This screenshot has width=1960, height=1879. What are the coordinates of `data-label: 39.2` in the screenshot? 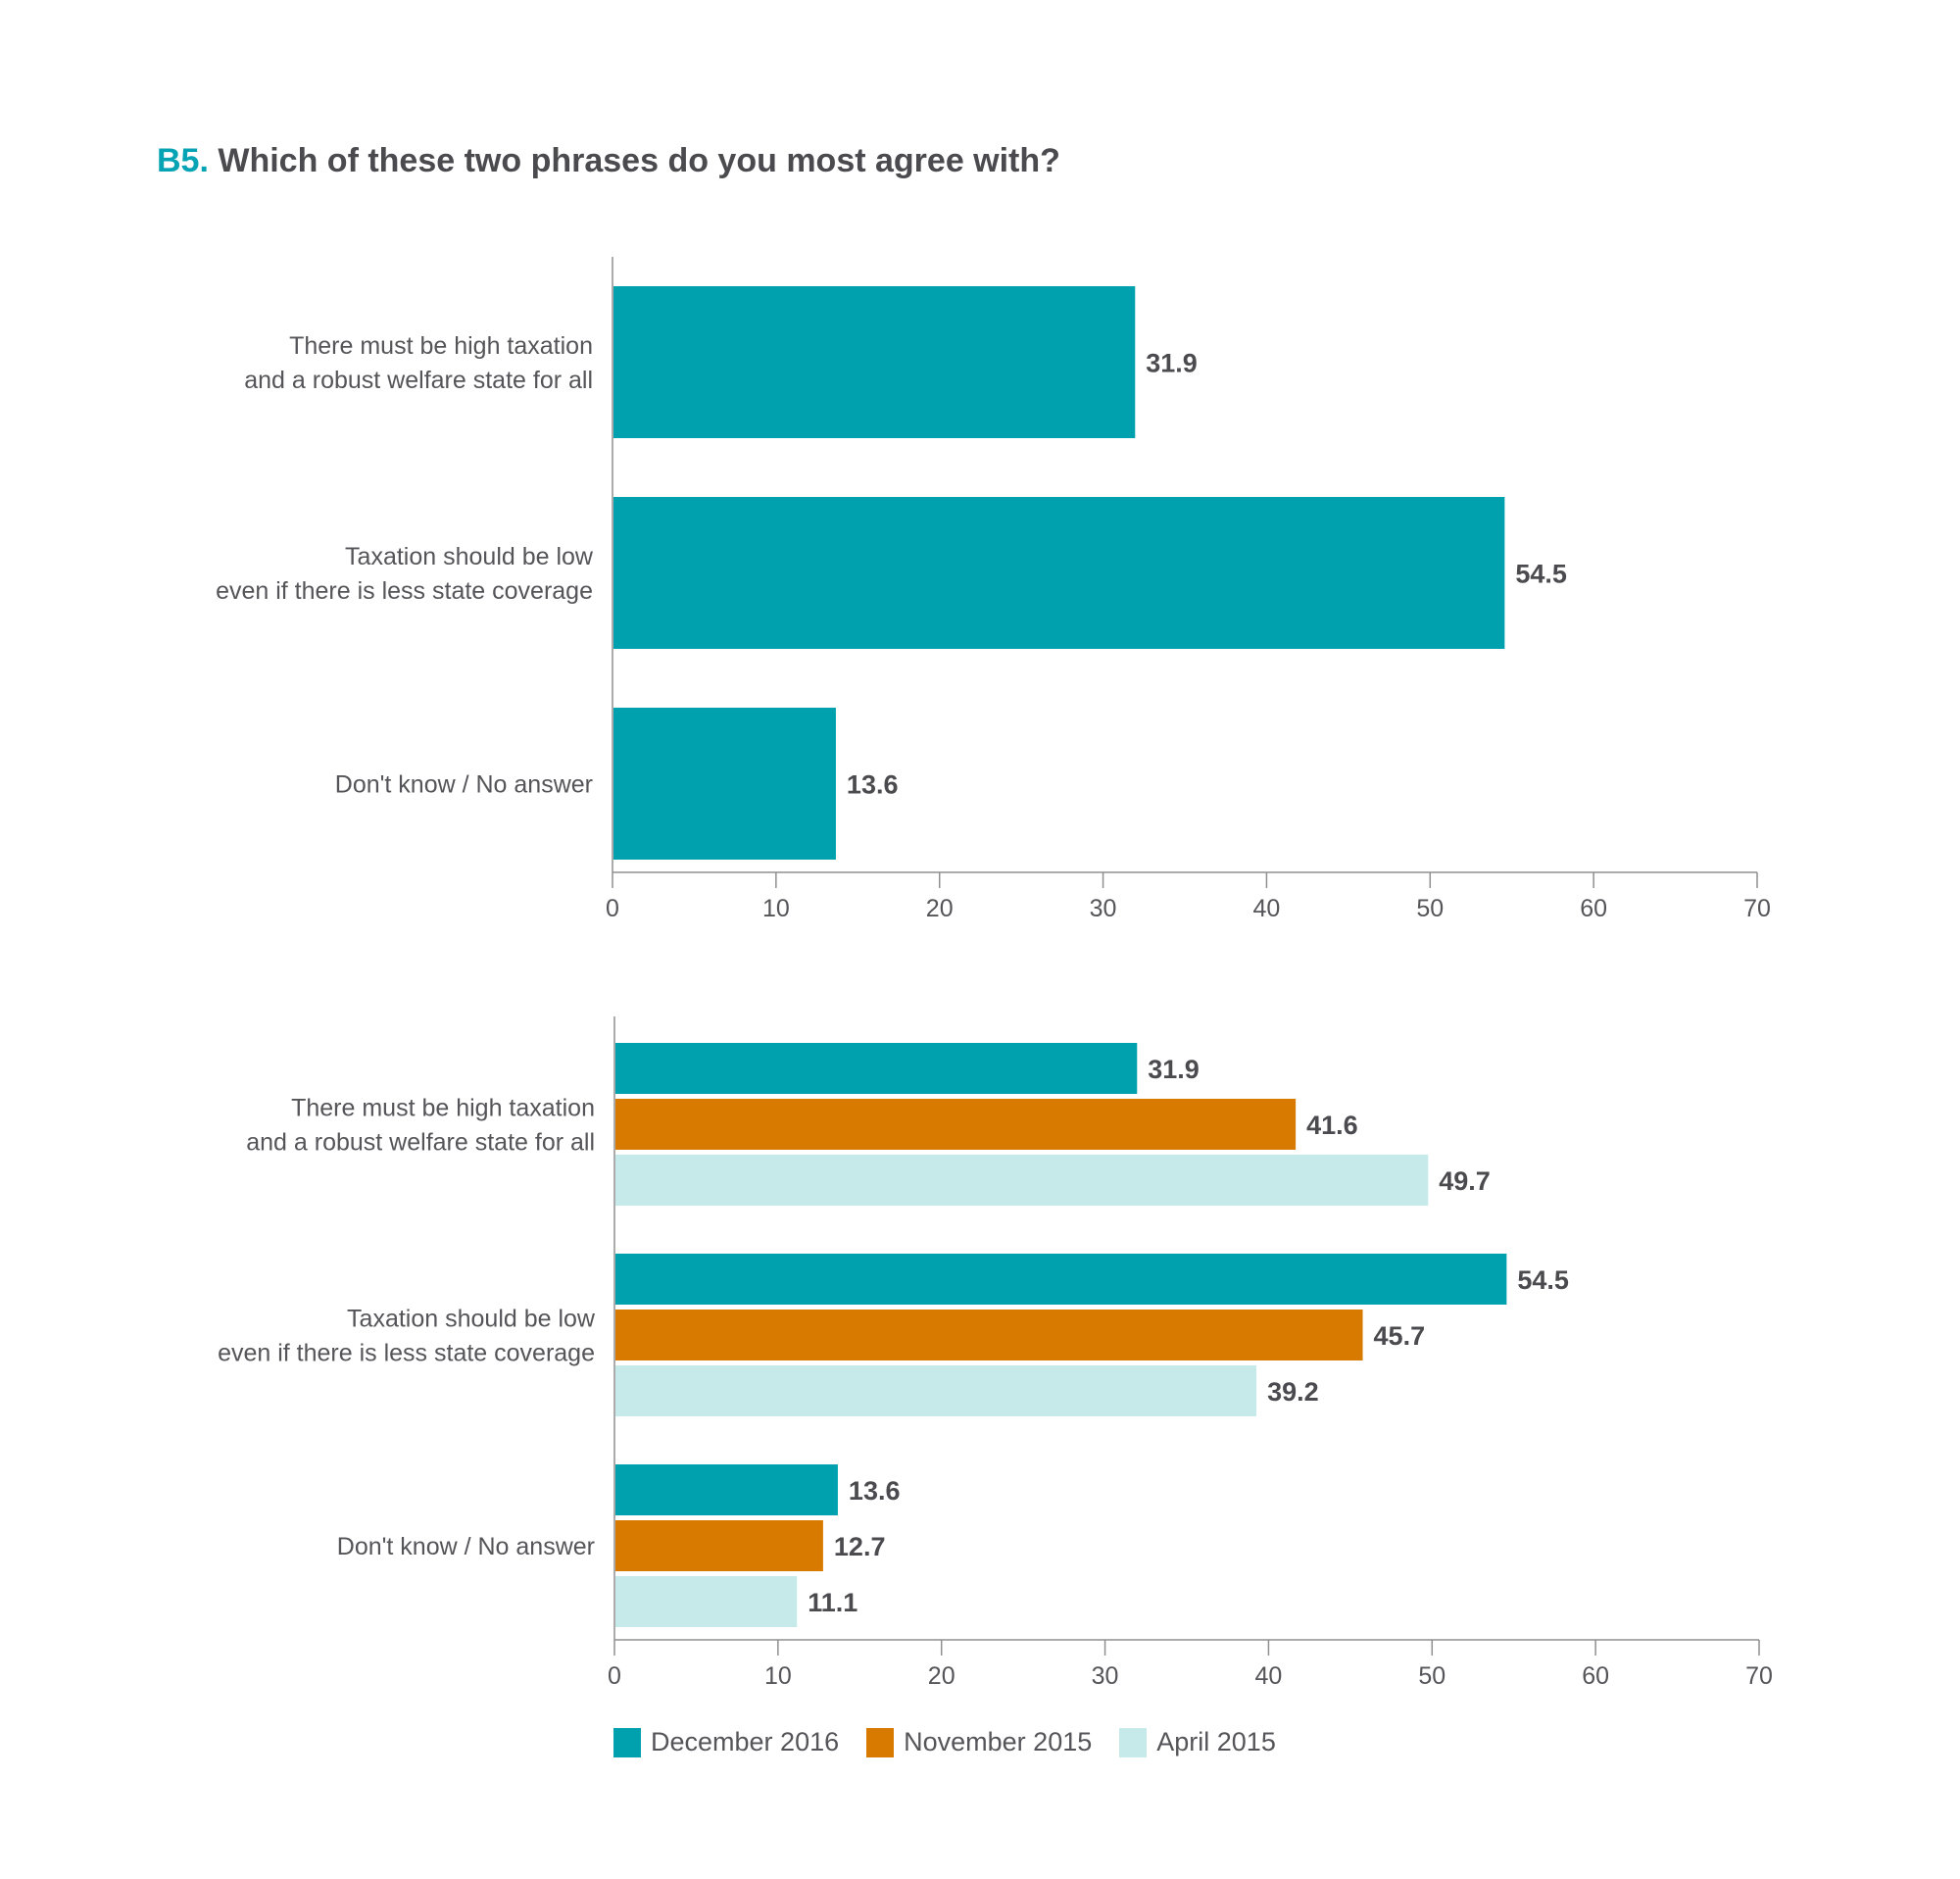 It's located at (1293, 1392).